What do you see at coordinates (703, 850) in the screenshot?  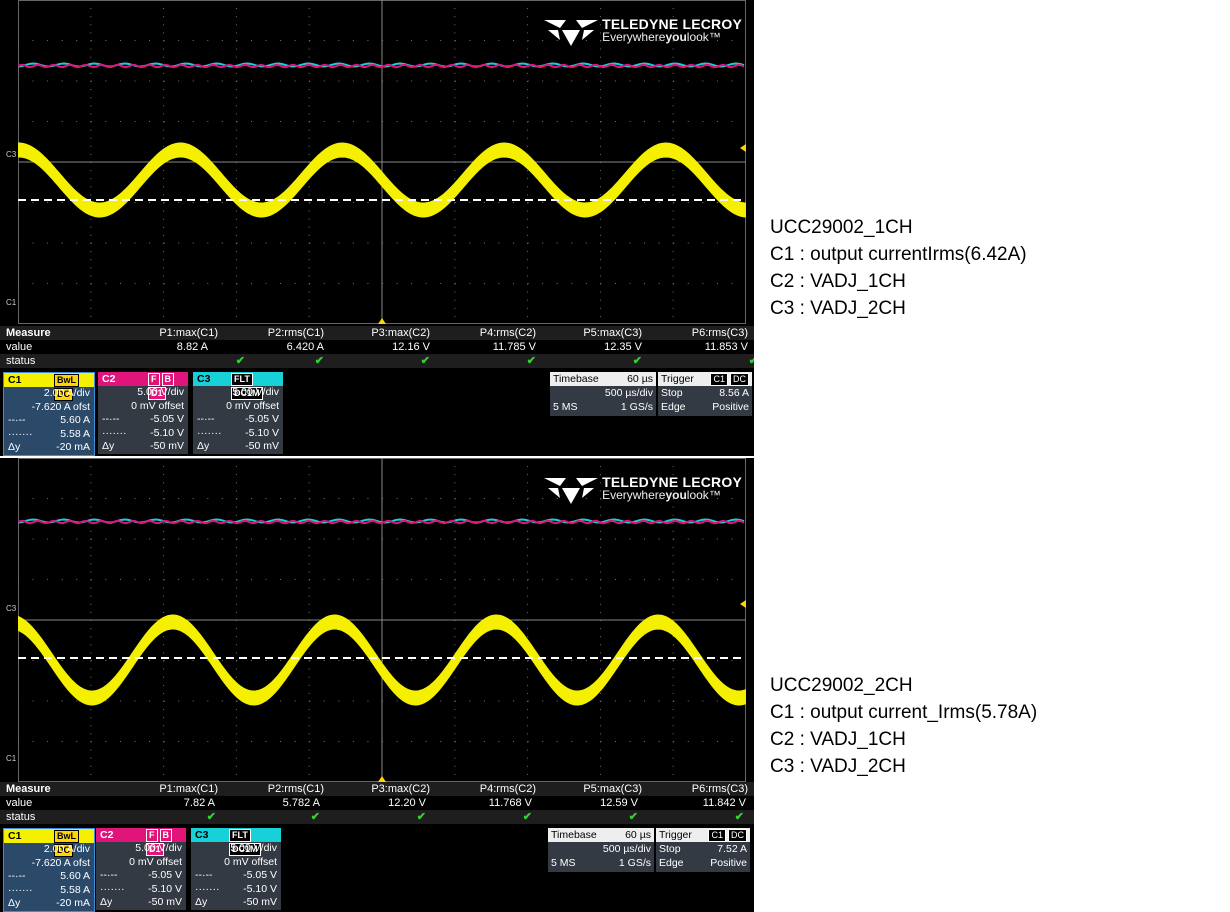 I see `trigger-descriptor: Trigger C1 DC Stop 7.52 A Edge Positive` at bounding box center [703, 850].